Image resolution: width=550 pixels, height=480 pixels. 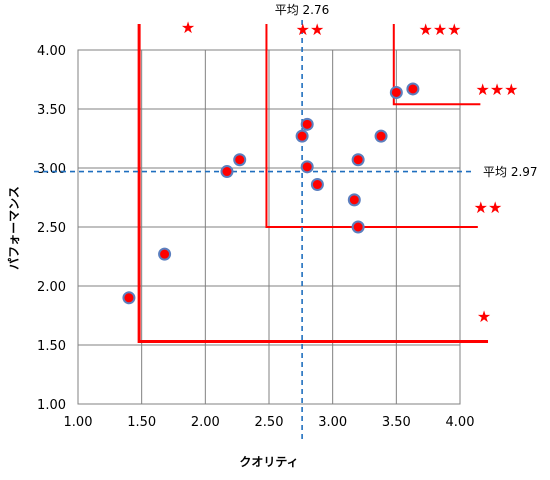 I want to click on y-tick-label: 2.50, so click(x=51, y=228).